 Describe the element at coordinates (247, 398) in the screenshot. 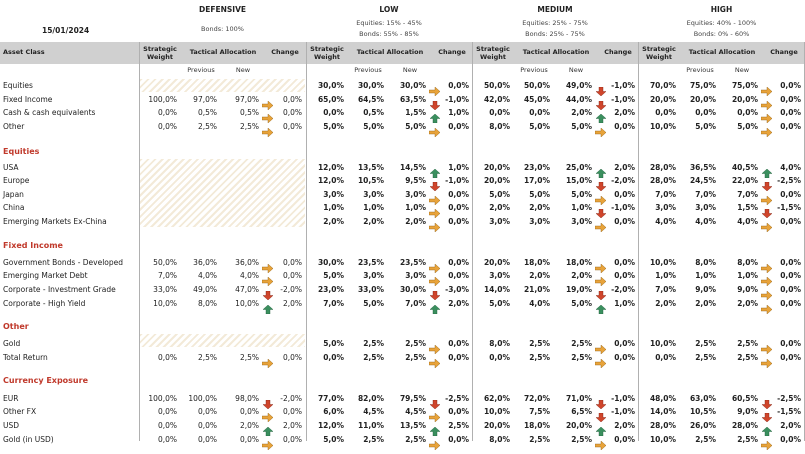

I see `new-cell: 98,0%` at that location.